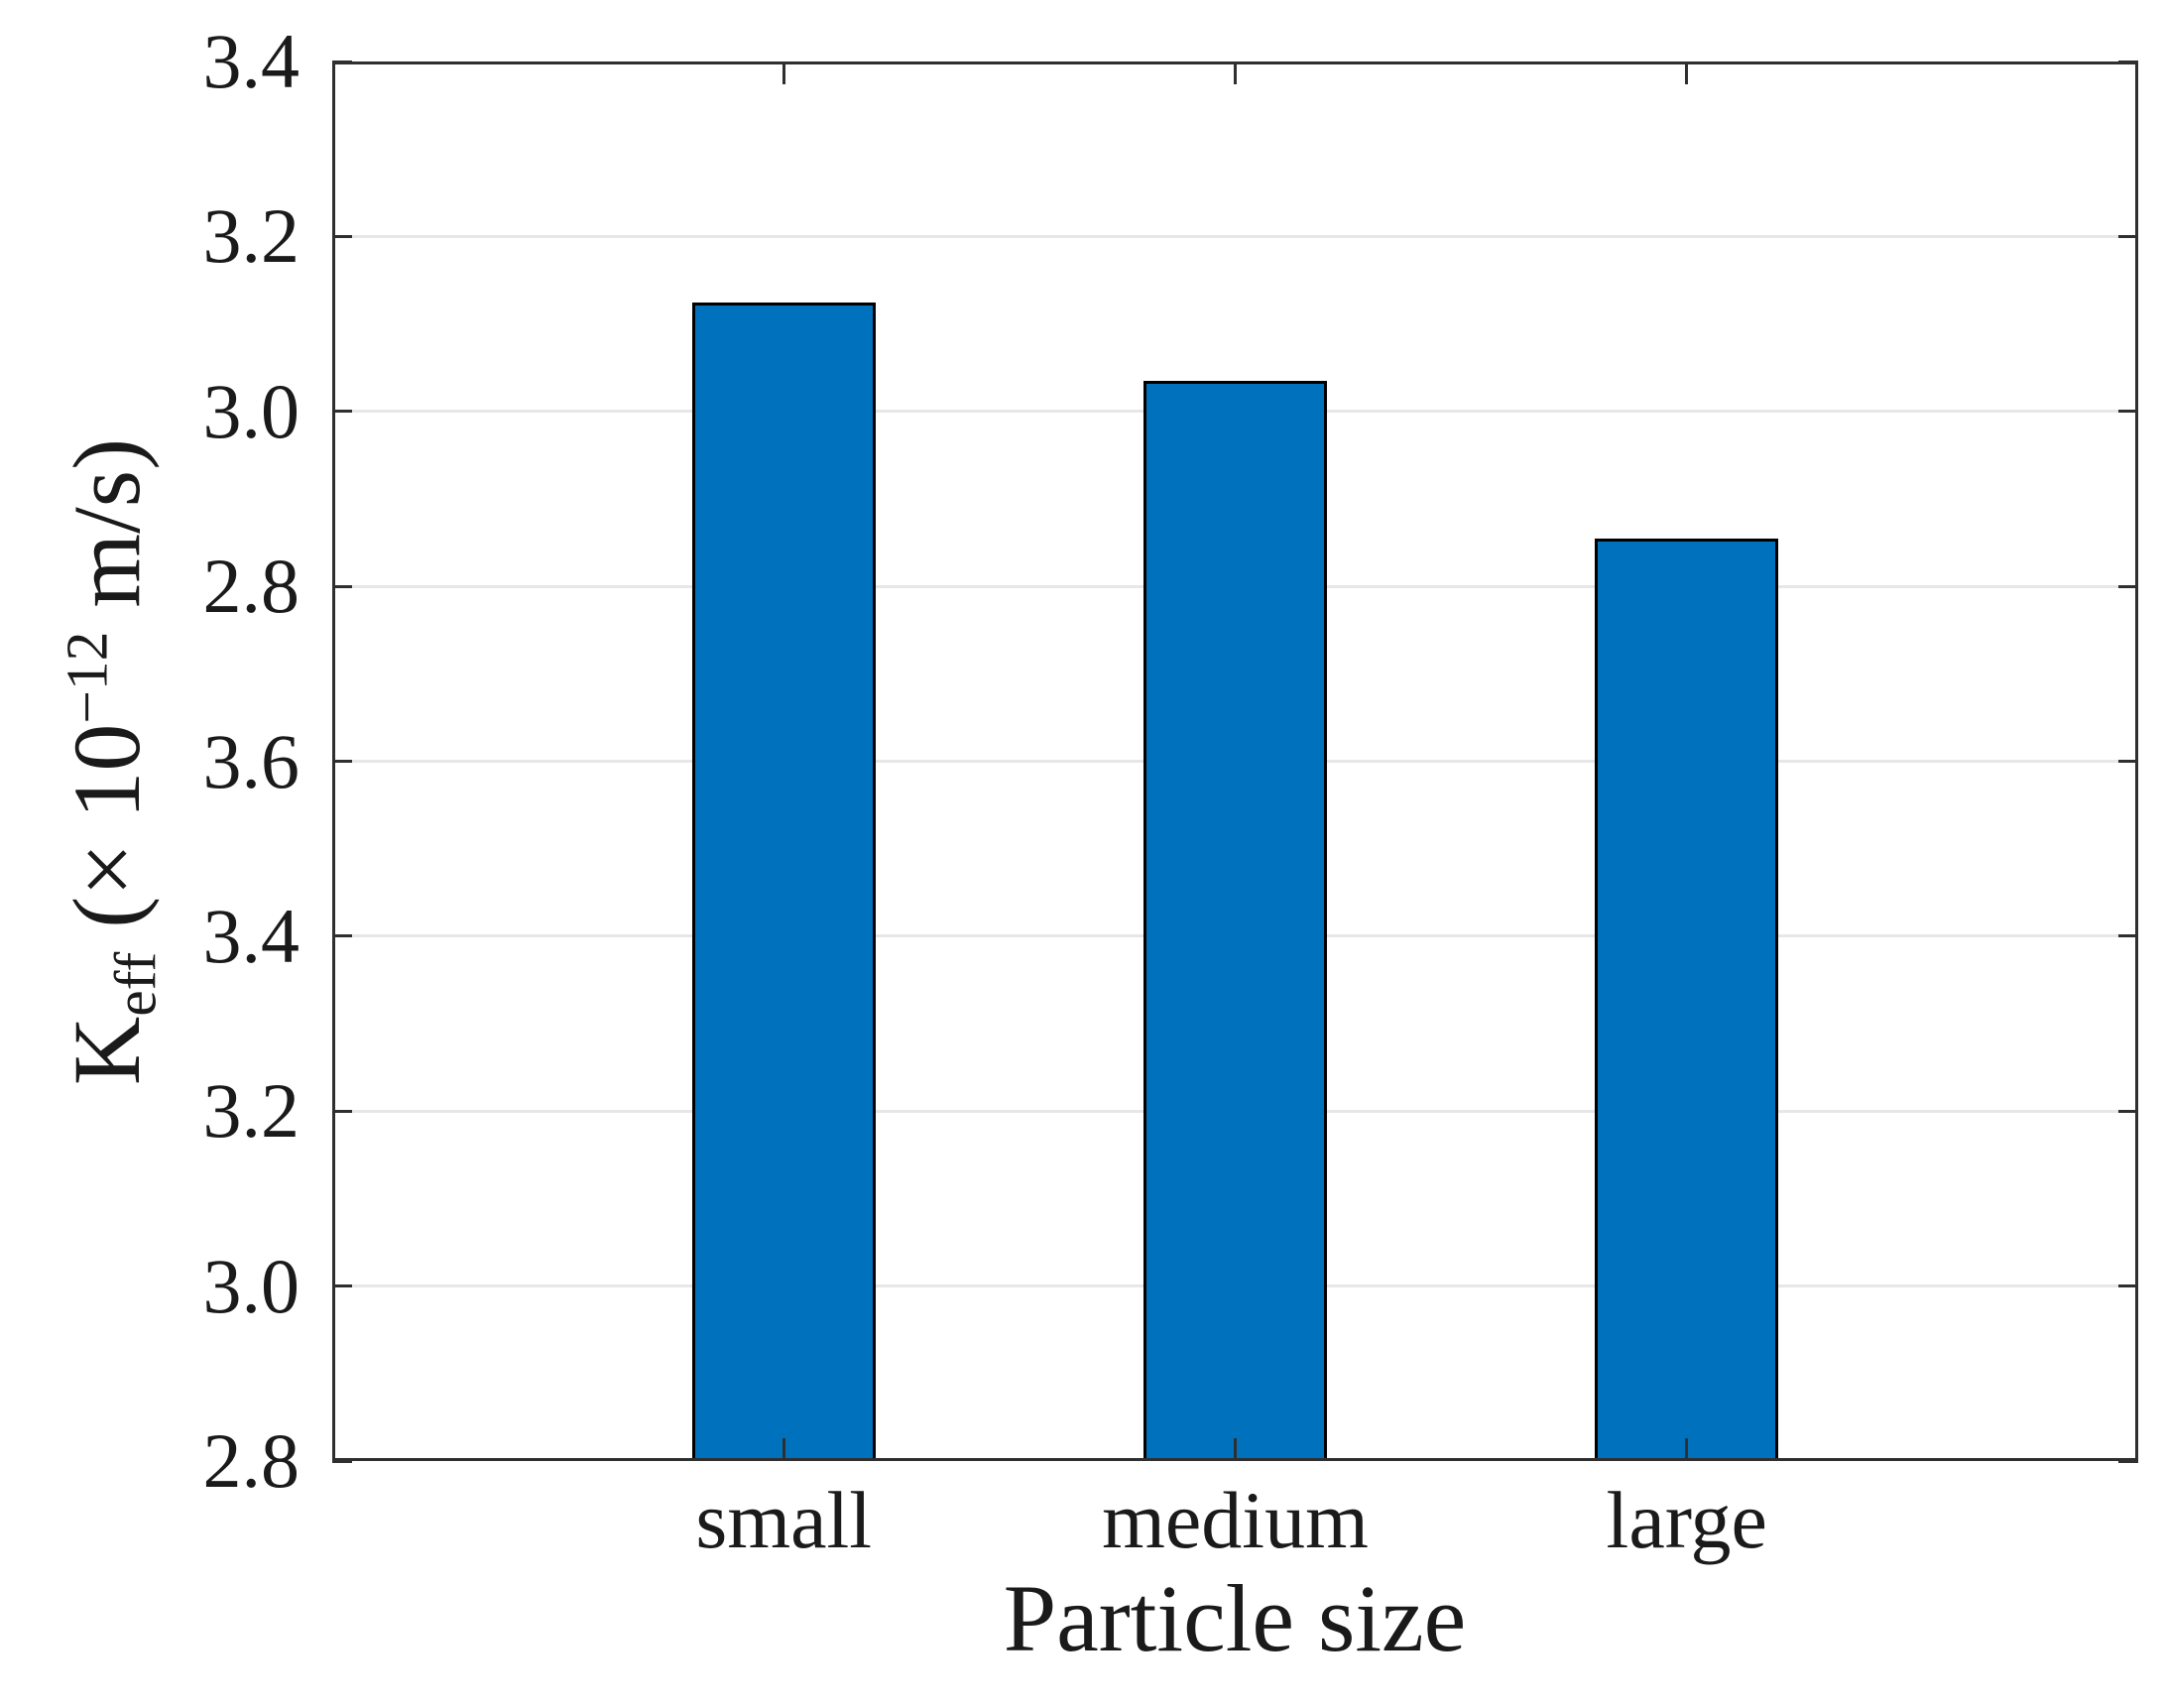  I want to click on category-label: medium, so click(1235, 1520).